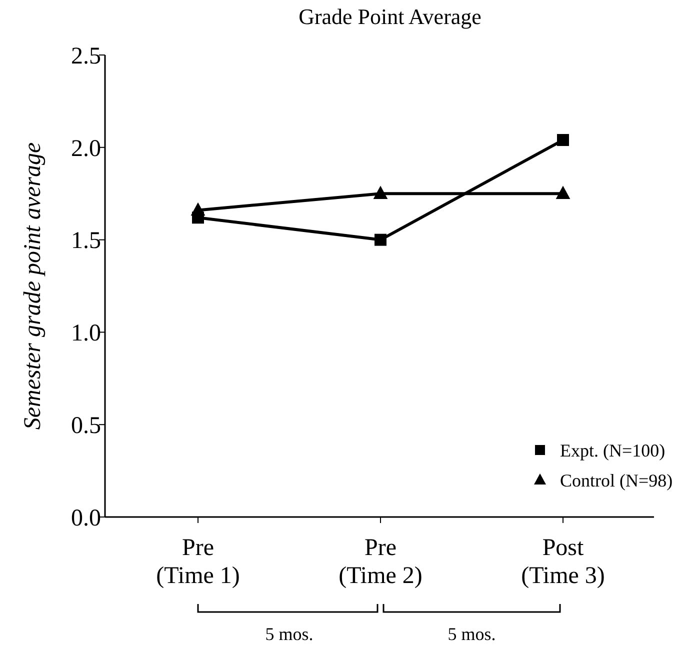  I want to click on y-tick-label: 1.0, so click(86, 333).